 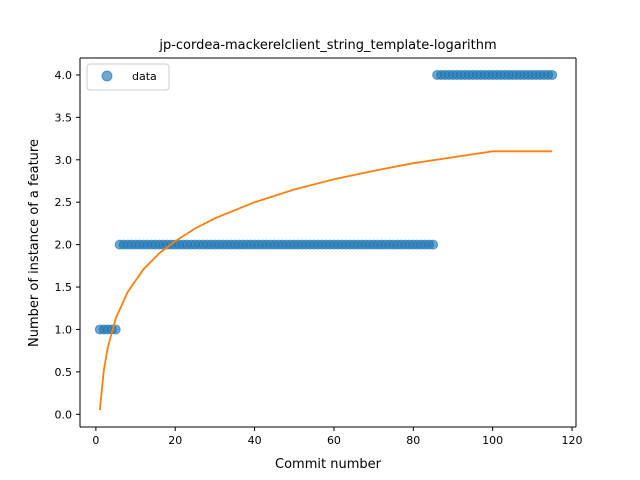 What do you see at coordinates (95, 440) in the screenshot?
I see `x-tick-label: 0` at bounding box center [95, 440].